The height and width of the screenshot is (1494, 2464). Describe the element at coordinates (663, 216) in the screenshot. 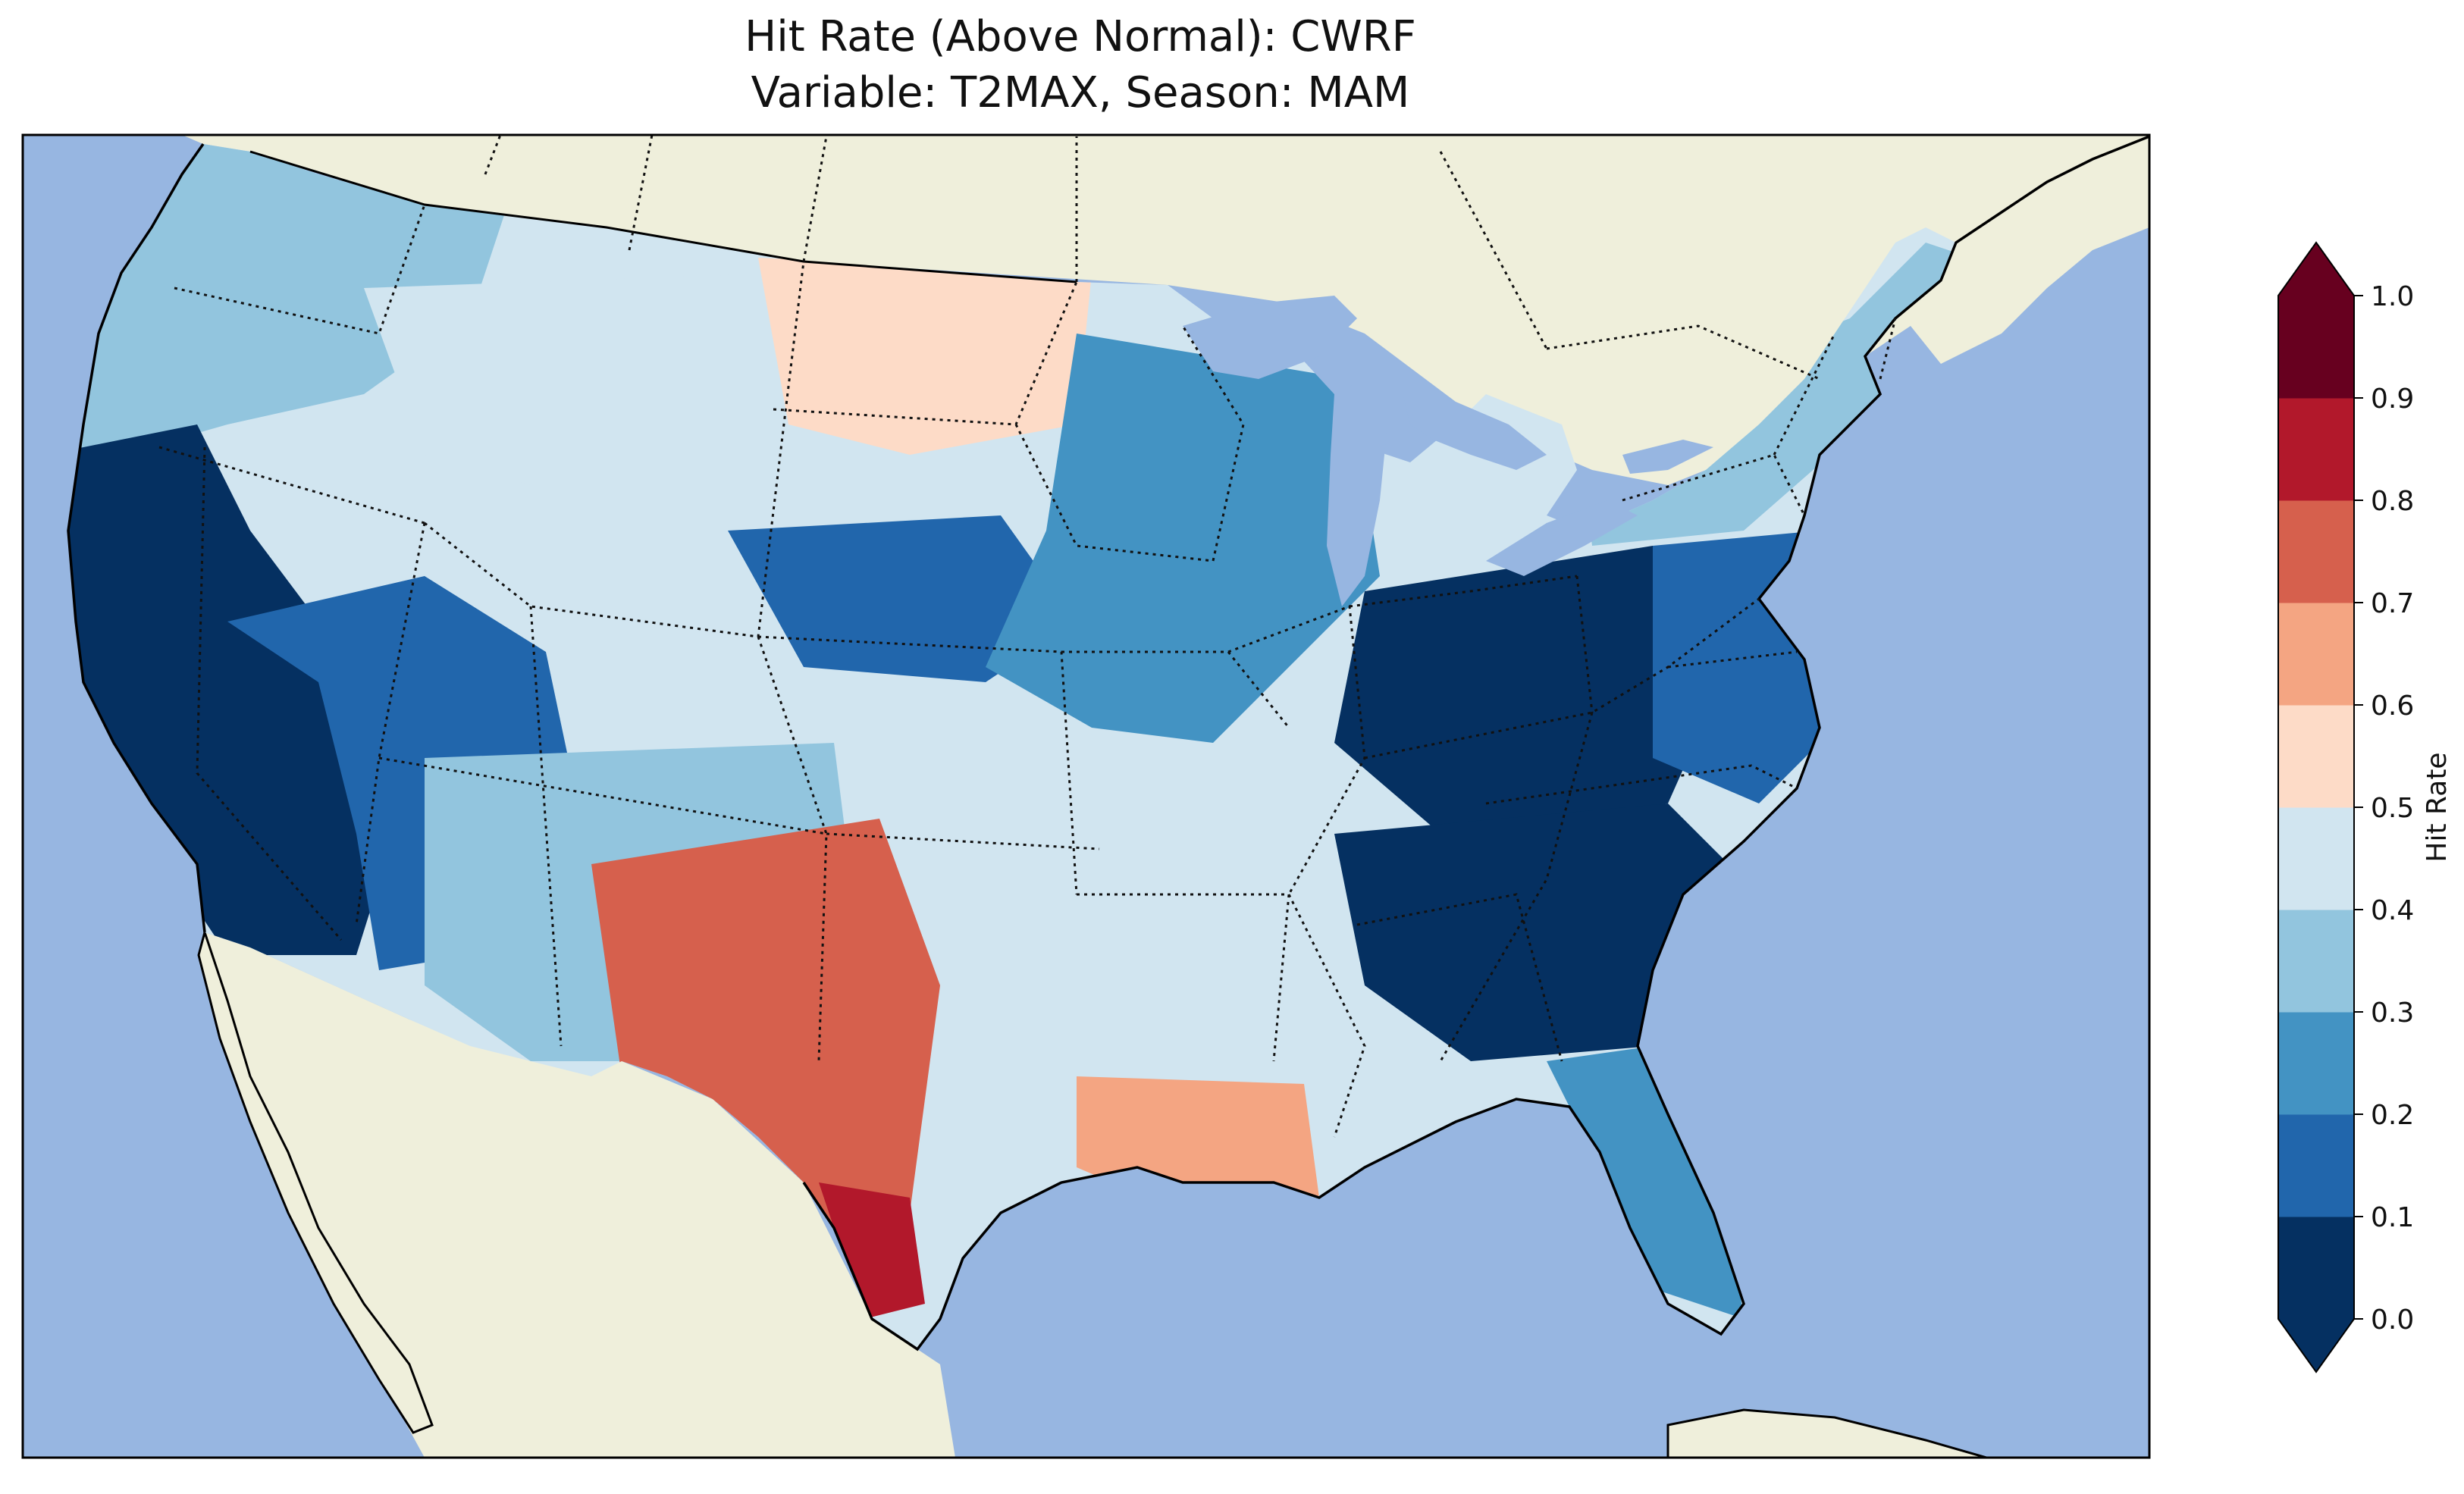

I see `us-canada-border` at that location.